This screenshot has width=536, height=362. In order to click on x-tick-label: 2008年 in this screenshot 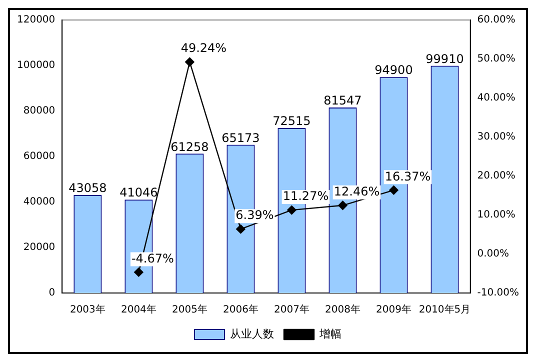, I will do `click(342, 310)`.